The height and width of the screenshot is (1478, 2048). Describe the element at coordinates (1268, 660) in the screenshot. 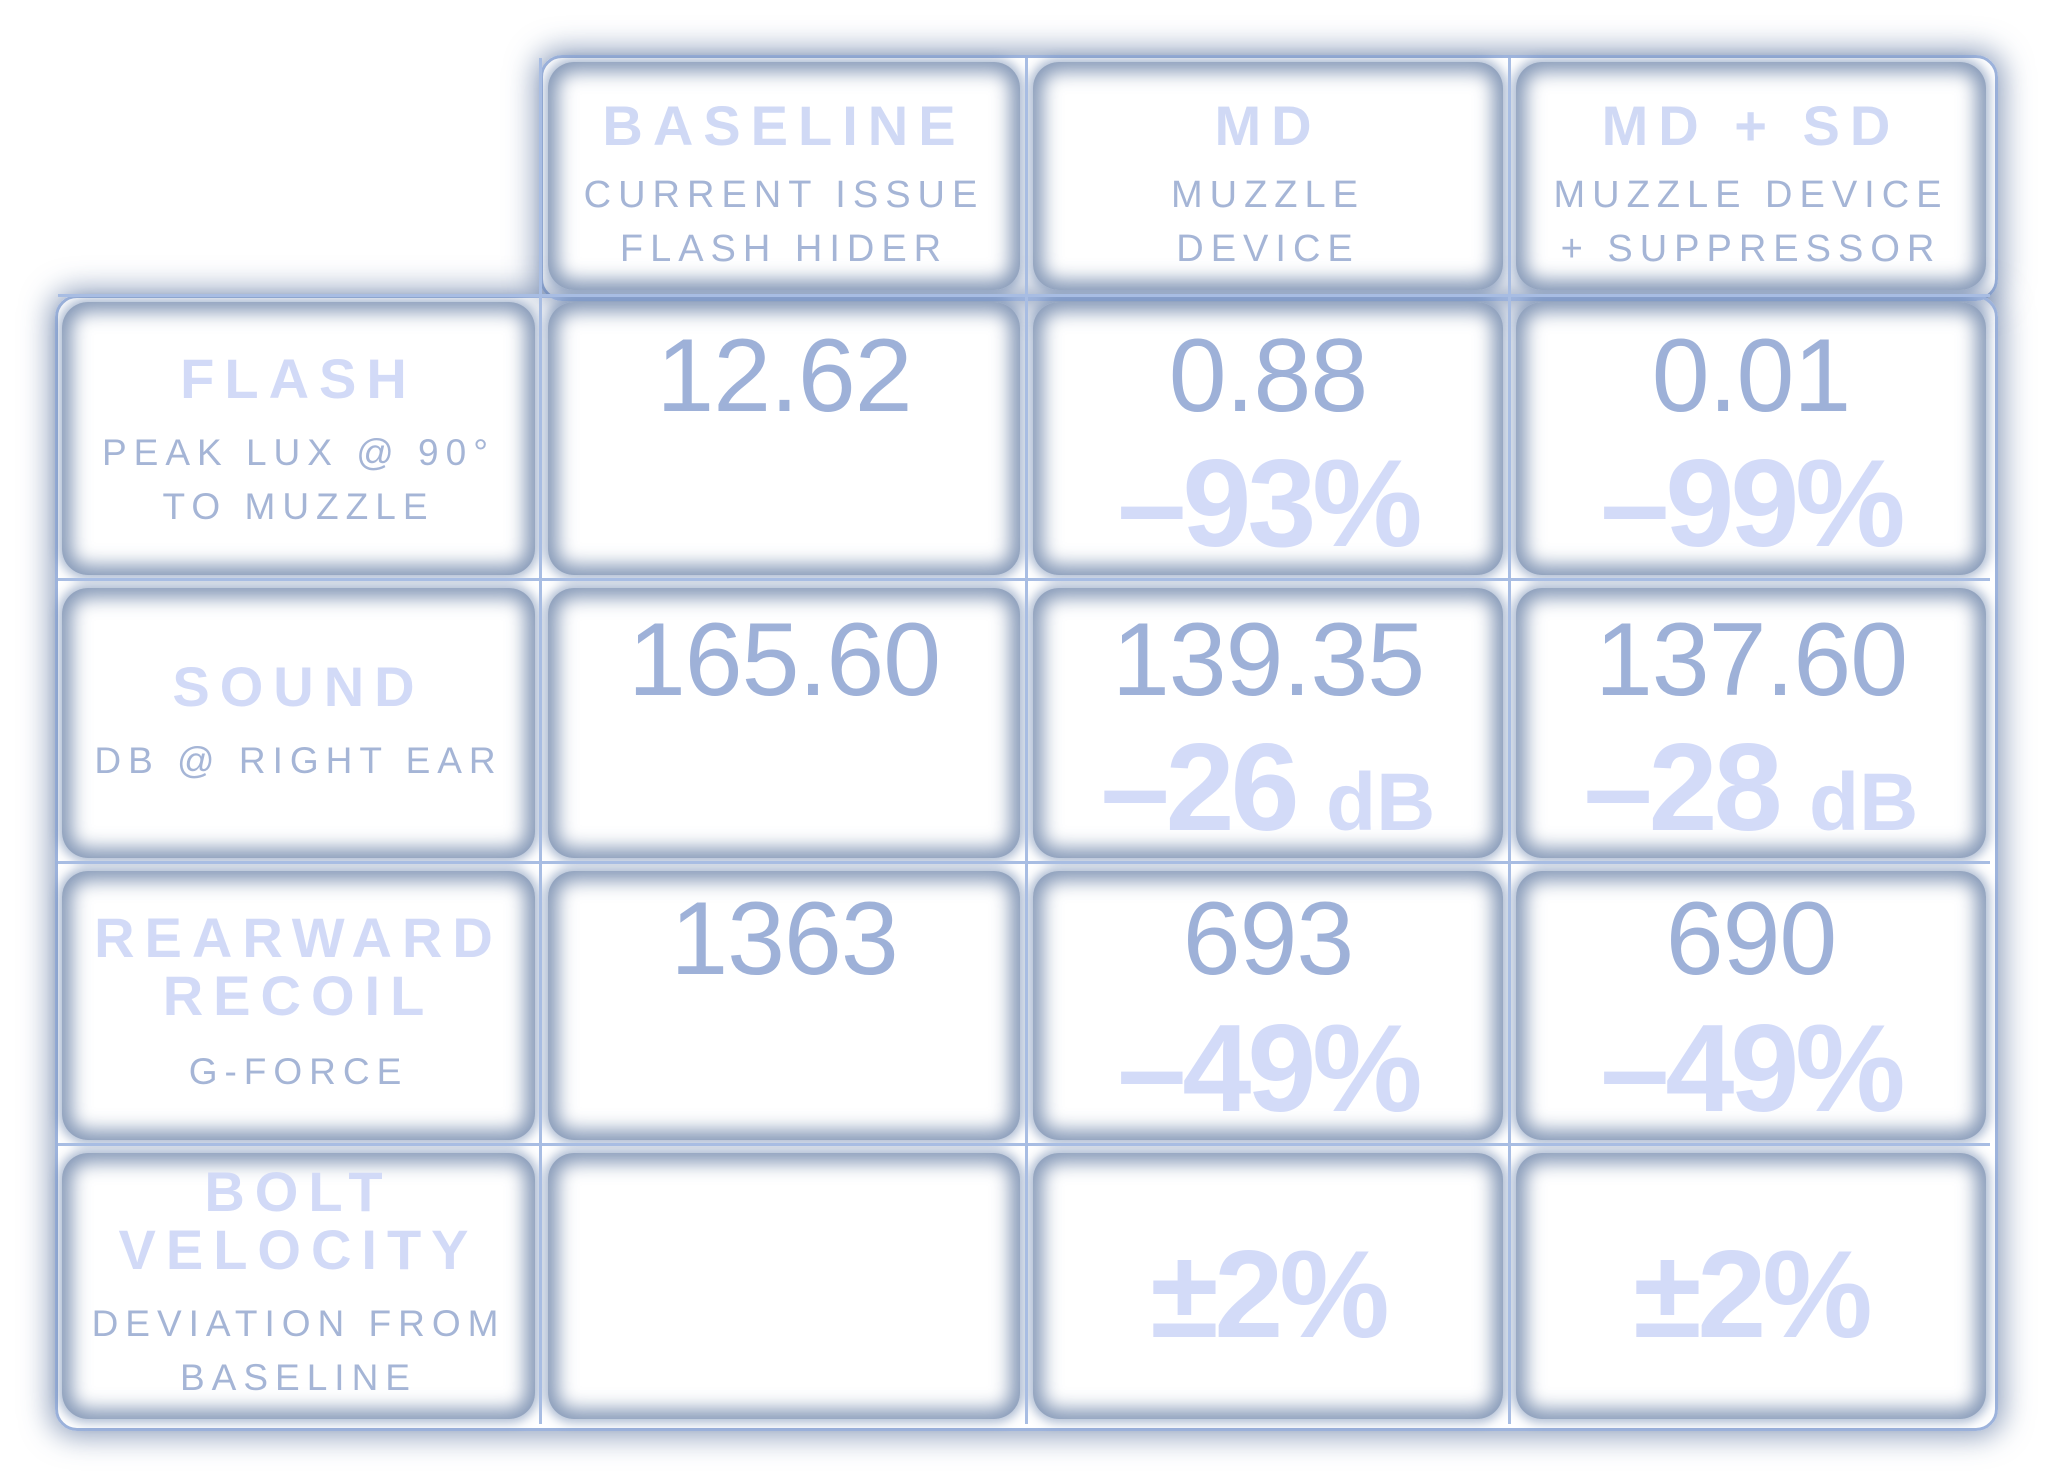

I see `value-sound-md: 139.35` at that location.